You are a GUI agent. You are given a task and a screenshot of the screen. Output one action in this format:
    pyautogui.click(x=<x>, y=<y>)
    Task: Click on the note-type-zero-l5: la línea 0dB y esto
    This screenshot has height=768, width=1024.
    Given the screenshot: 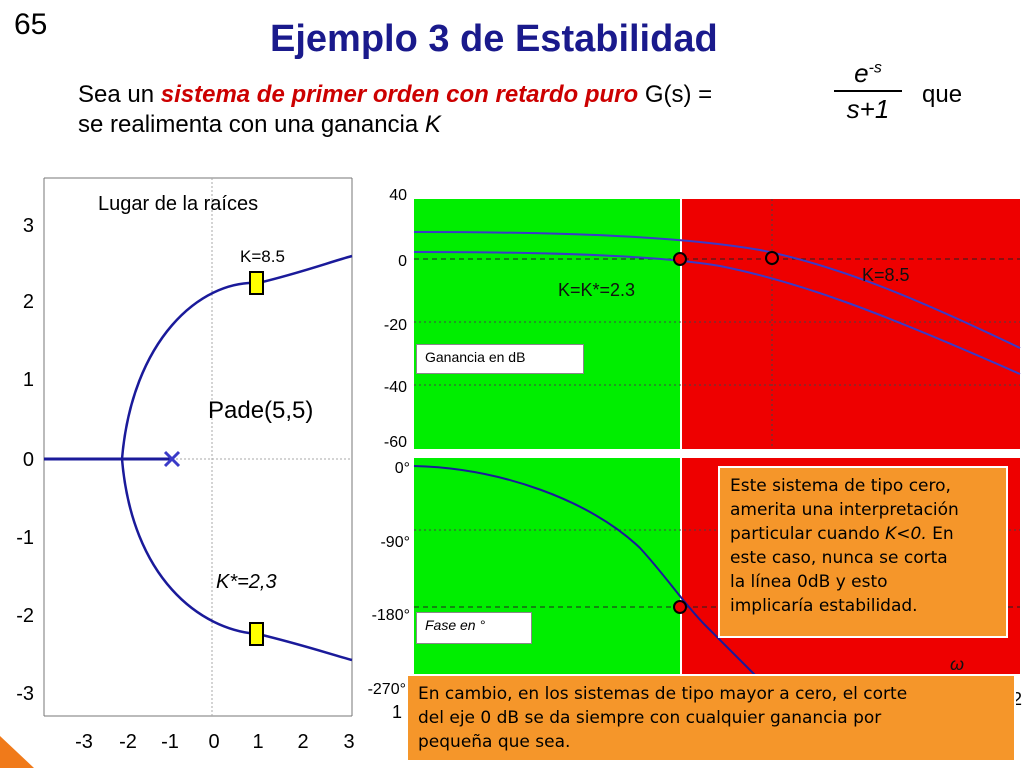 What is the action you would take?
    pyautogui.click(x=809, y=582)
    